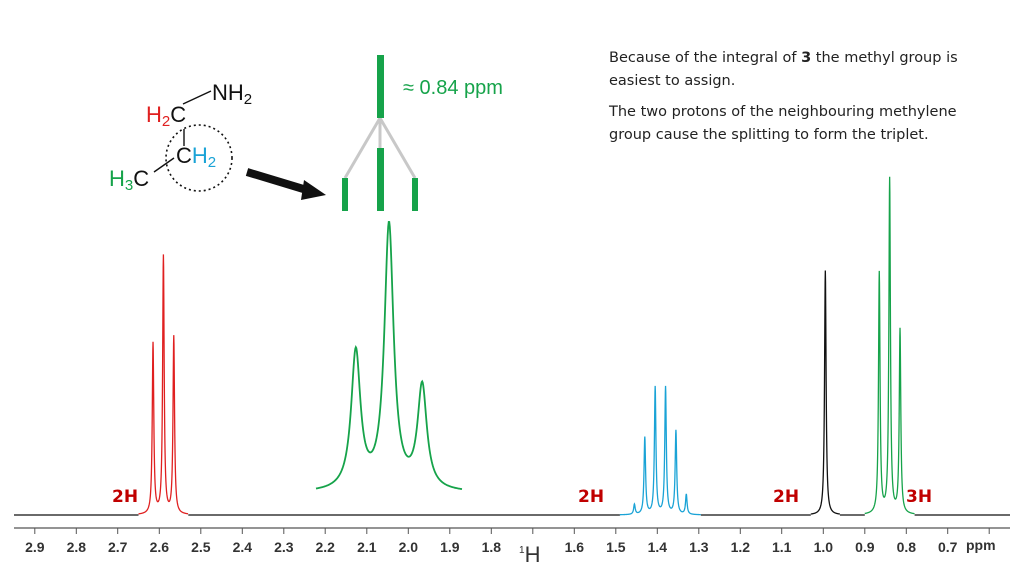 The width and height of the screenshot is (1024, 576). I want to click on axis-tick-label: 2.2, so click(325, 547).